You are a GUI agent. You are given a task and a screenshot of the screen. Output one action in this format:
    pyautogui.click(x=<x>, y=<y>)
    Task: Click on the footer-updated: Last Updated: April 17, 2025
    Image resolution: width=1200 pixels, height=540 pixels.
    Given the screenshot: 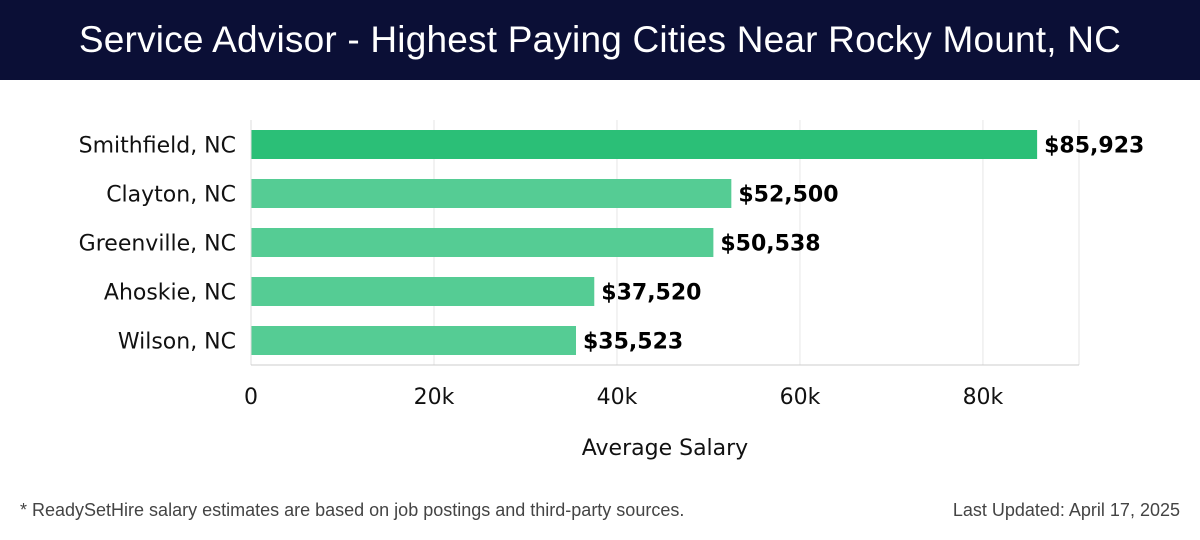 What is the action you would take?
    pyautogui.click(x=1066, y=510)
    